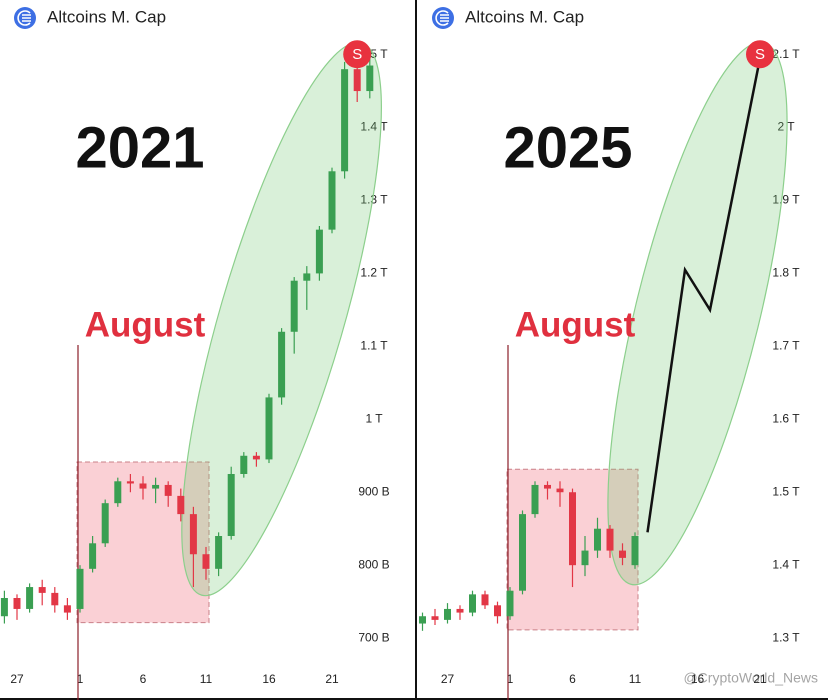 This screenshot has height=700, width=828. Describe the element at coordinates (786, 564) in the screenshot. I see `y-tick-label: 1.4 T` at that location.